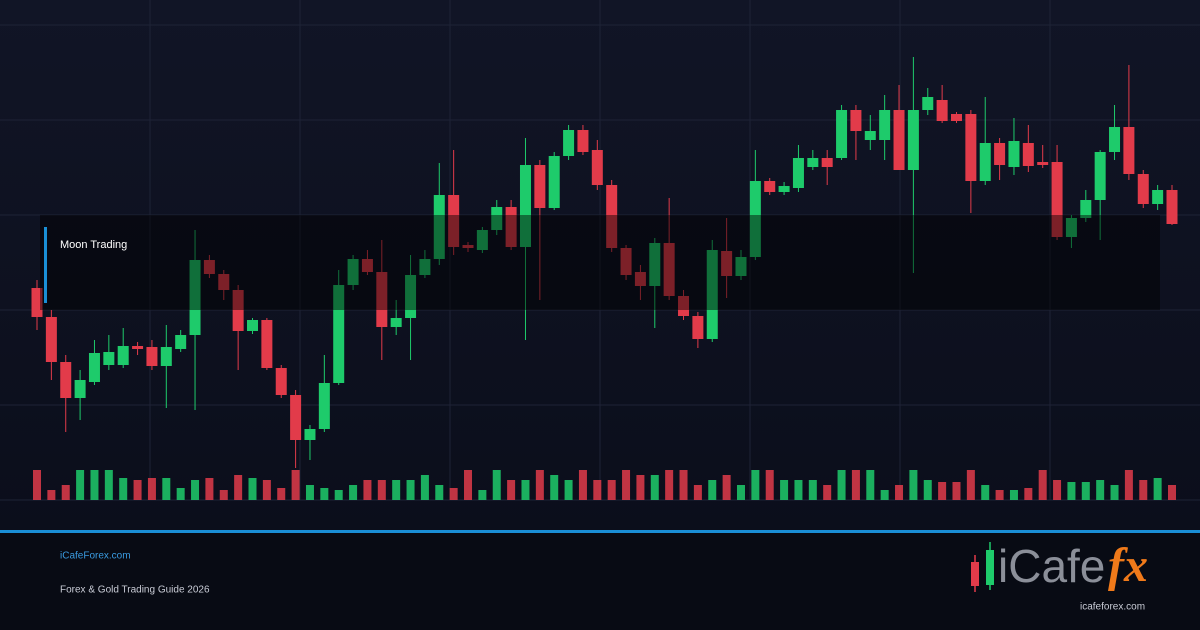 This screenshot has height=630, width=1200. I want to click on overlay-accent, so click(45, 265).